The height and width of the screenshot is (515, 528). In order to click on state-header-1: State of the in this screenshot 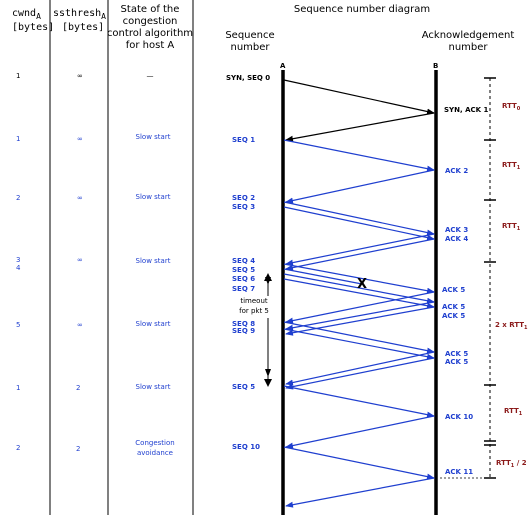, I will do `click(150, 9)`.